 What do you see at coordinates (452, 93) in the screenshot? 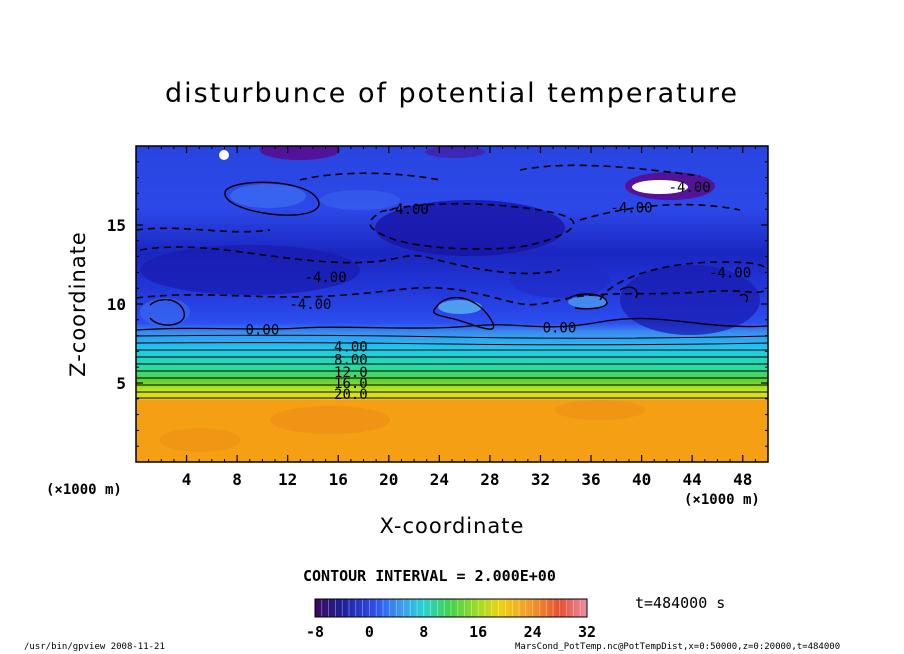
I see `chart-title: disturbunce of potential temperature` at bounding box center [452, 93].